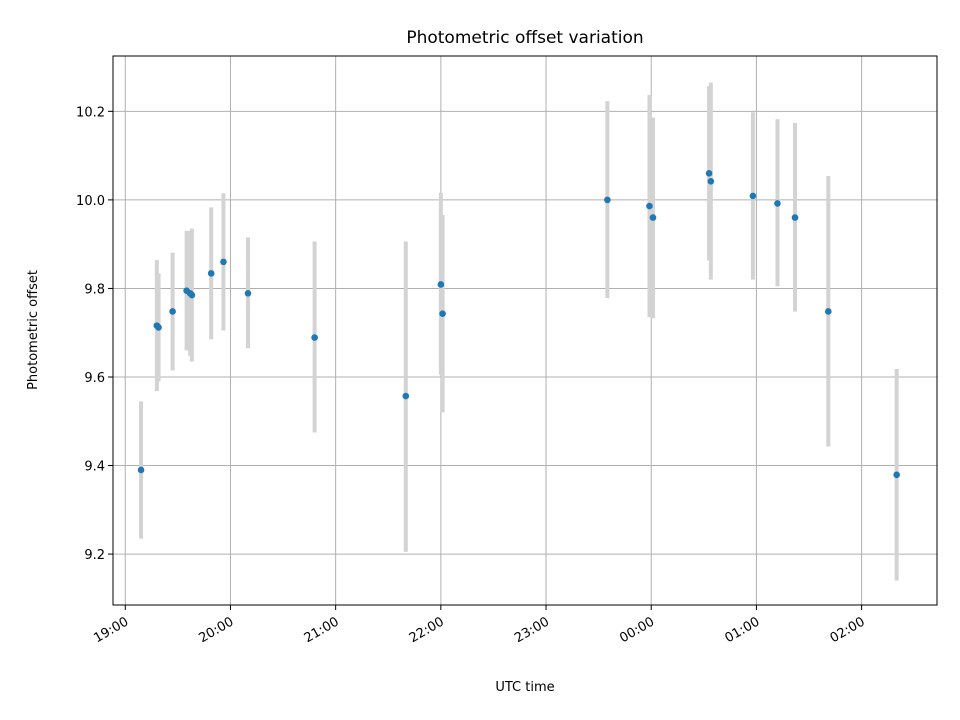 Image resolution: width=960 pixels, height=720 pixels. Describe the element at coordinates (90, 201) in the screenshot. I see `y-tick-label: 10.0` at that location.